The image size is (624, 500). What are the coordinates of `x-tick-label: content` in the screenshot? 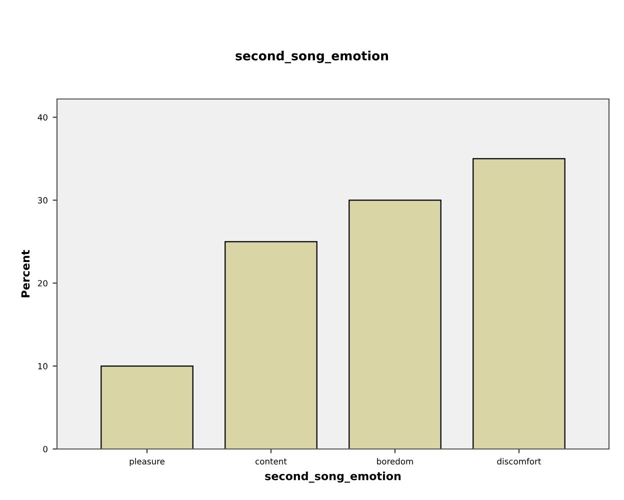 It's located at (271, 461).